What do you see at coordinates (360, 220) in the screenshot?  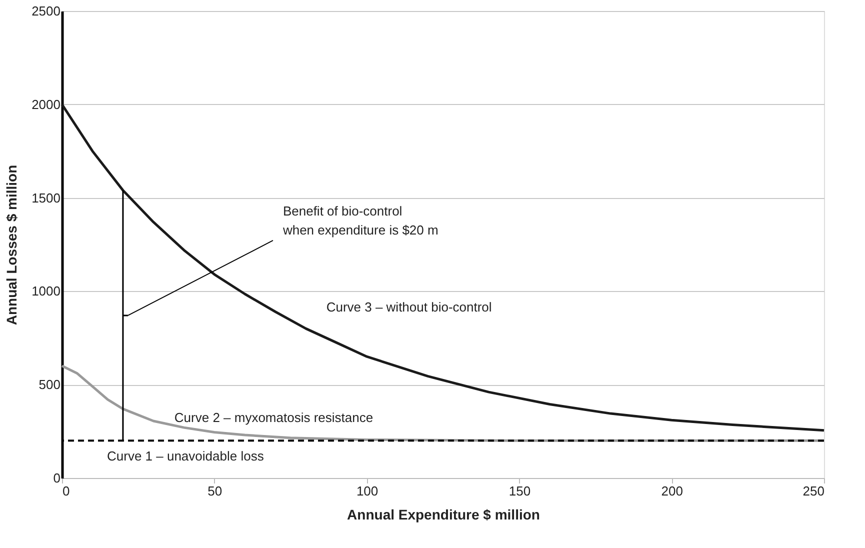 I see `ref-line-label: Benefit of bio-control when expenditure is $20 m` at bounding box center [360, 220].